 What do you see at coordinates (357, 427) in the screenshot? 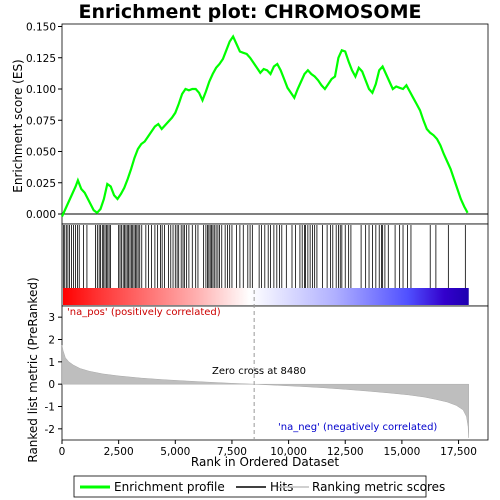
I see `negative-correlation-label: 'na_neg' (negatively correlated)` at bounding box center [357, 427].